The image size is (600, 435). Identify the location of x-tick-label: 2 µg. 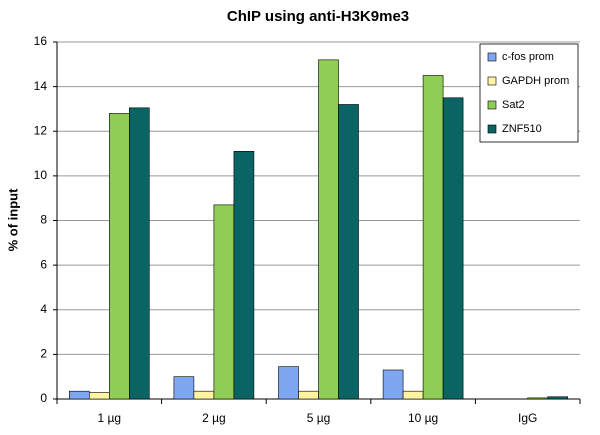
(214, 418).